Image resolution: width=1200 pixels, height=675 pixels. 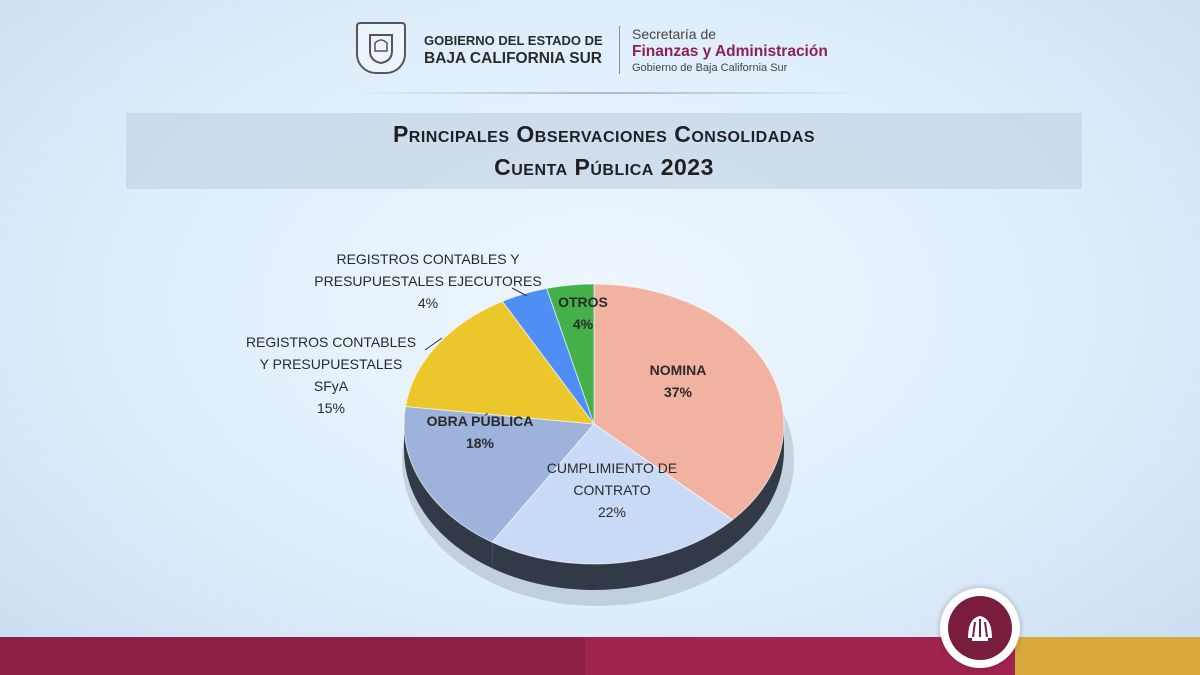 What do you see at coordinates (600, 656) in the screenshot?
I see `footer-stripe` at bounding box center [600, 656].